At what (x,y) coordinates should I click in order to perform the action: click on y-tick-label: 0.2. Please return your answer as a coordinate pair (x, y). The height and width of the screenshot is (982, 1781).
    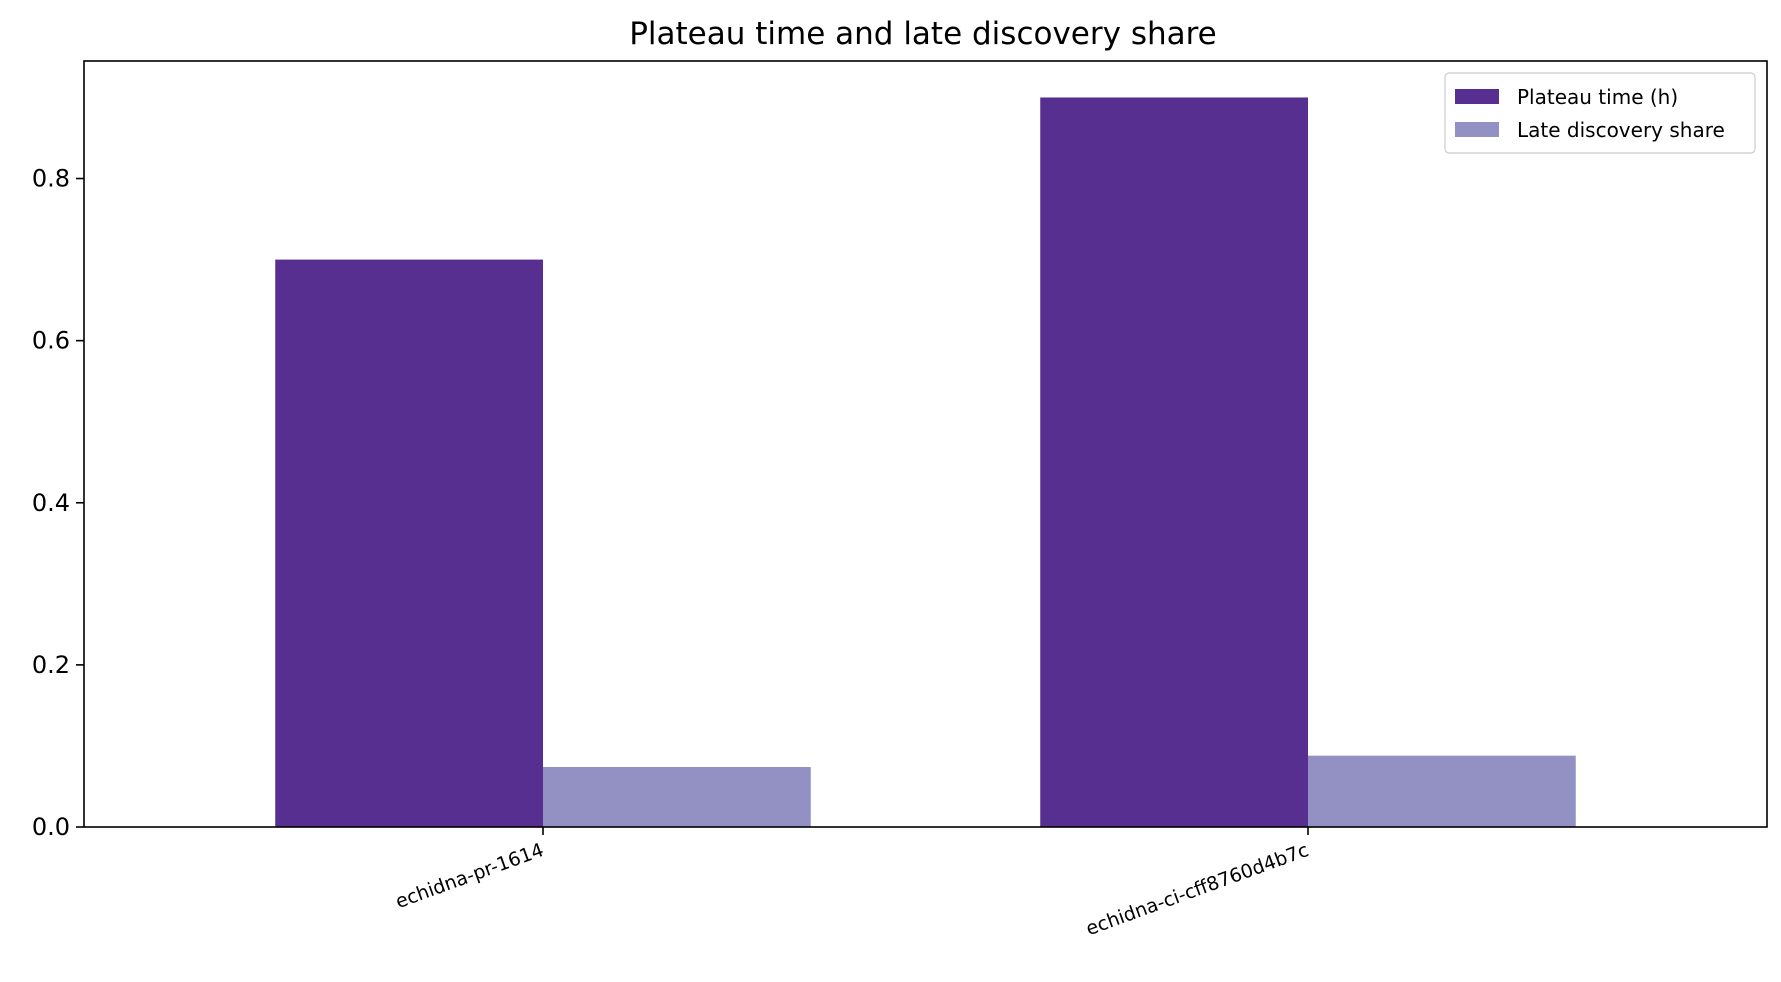
    Looking at the image, I should click on (51, 665).